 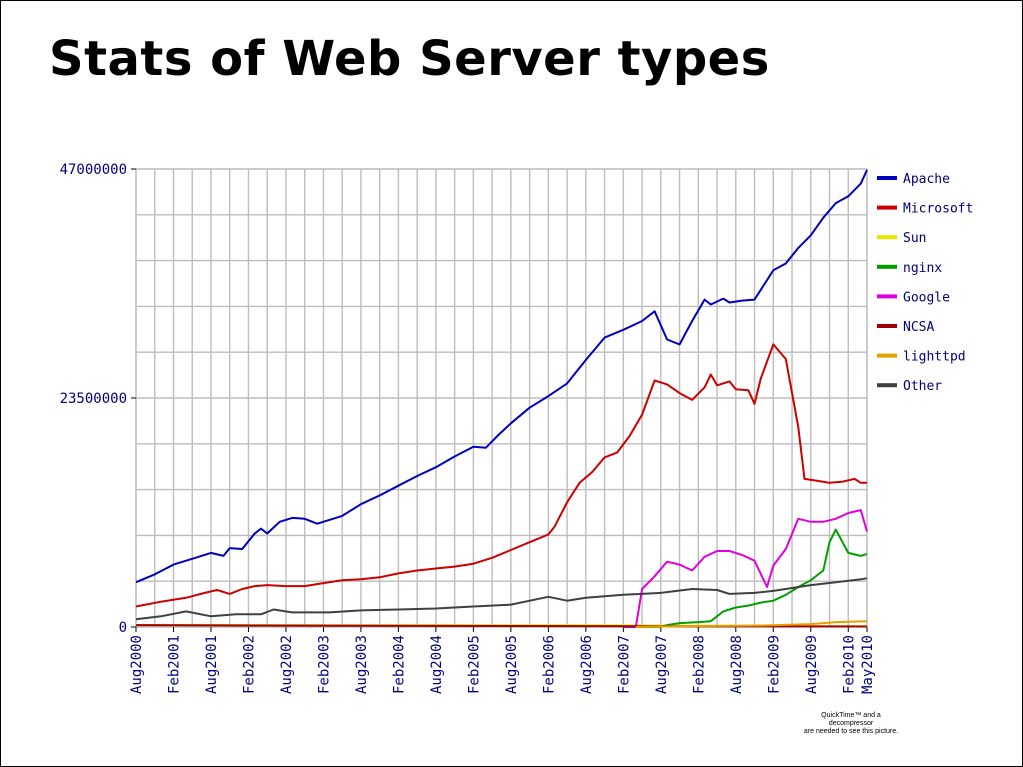 What do you see at coordinates (887, 237) in the screenshot?
I see `legend-swatch-sun` at bounding box center [887, 237].